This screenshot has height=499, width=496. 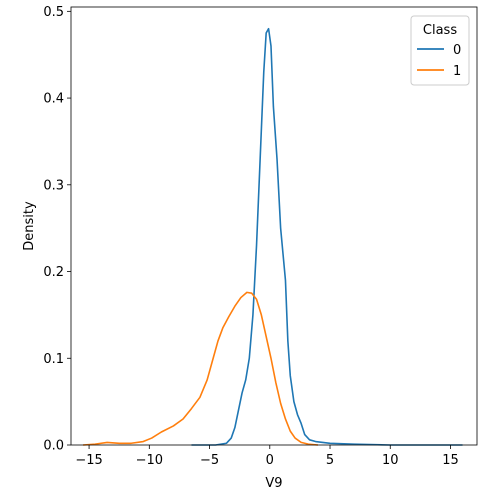 What do you see at coordinates (440, 30) in the screenshot?
I see `legend-title: Class` at bounding box center [440, 30].